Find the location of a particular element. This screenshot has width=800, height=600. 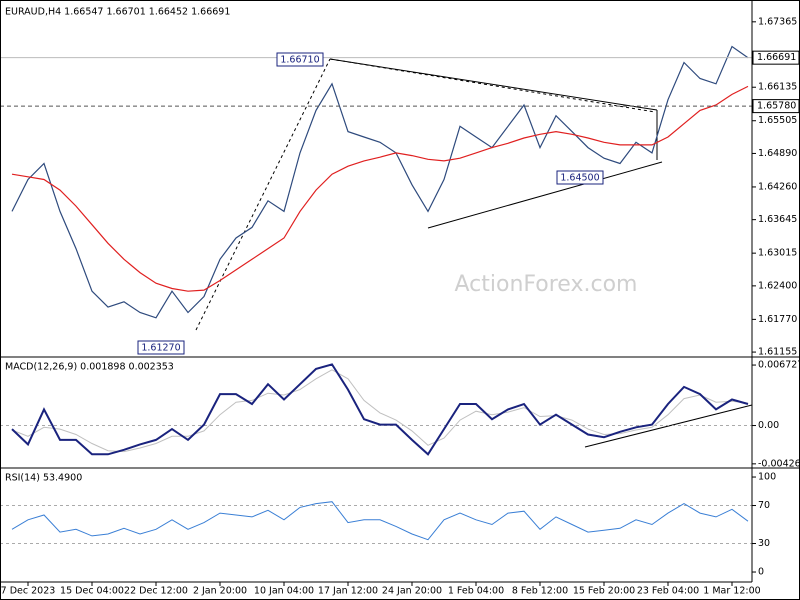

watermark: ActionForex.com is located at coordinates (546, 284).